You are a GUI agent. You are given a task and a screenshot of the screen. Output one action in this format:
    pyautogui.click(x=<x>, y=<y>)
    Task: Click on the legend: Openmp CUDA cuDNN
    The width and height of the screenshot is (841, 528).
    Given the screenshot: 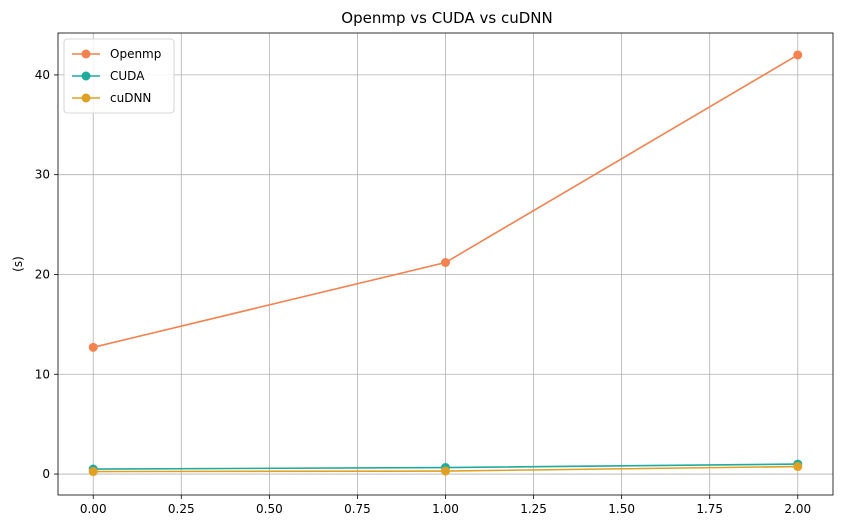 What is the action you would take?
    pyautogui.click(x=119, y=76)
    